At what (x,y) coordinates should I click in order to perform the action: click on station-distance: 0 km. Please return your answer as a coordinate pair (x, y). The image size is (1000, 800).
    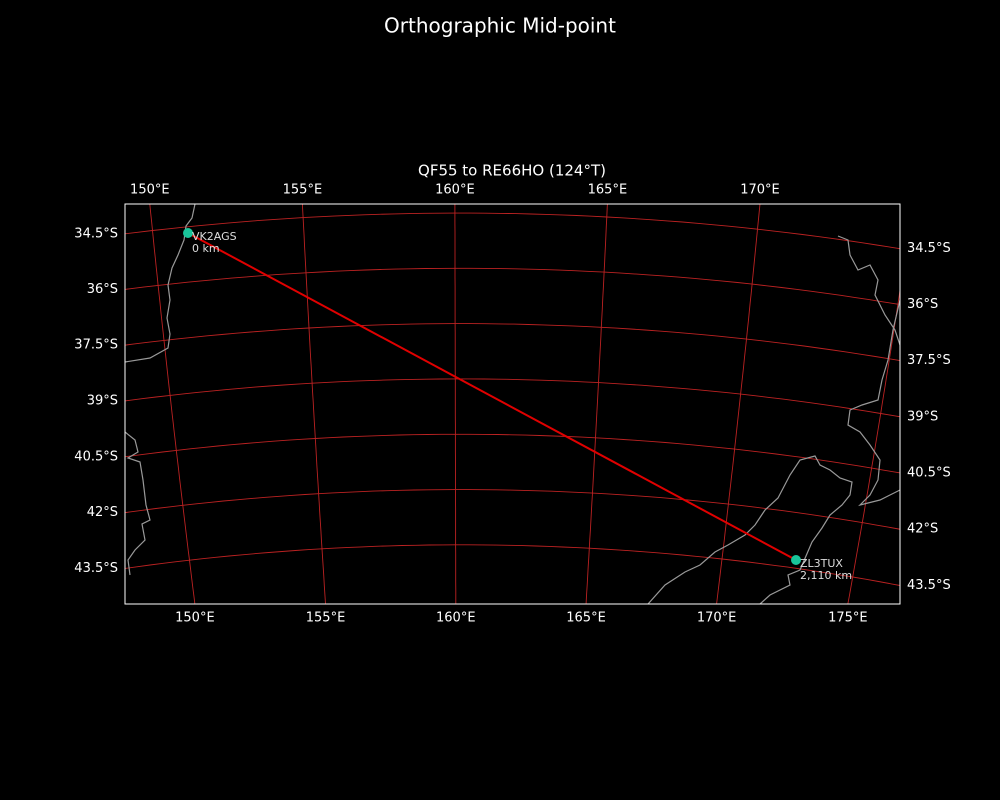
    Looking at the image, I should click on (206, 248).